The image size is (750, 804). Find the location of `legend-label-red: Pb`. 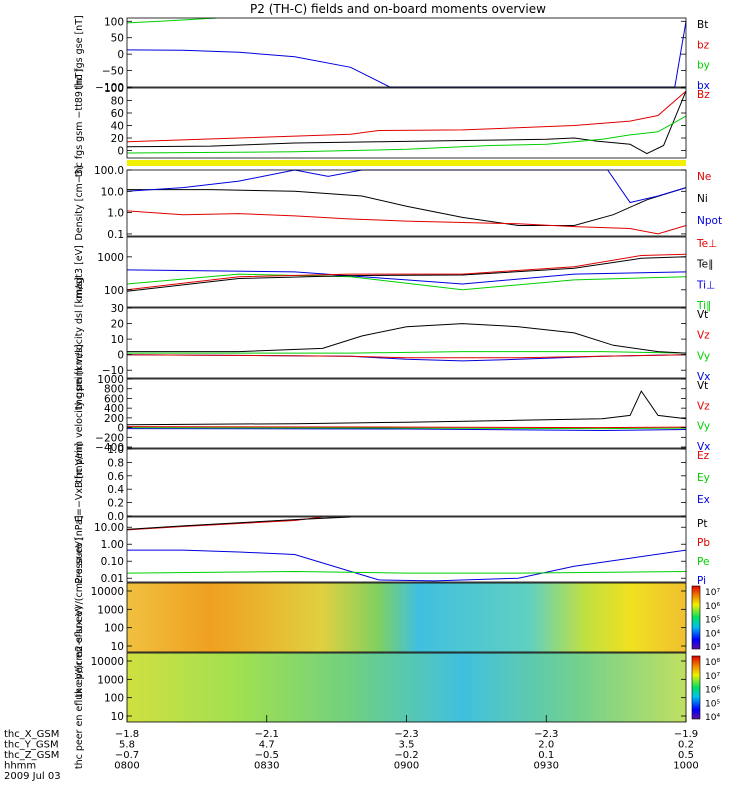

legend-label-red: Pb is located at coordinates (703, 543).